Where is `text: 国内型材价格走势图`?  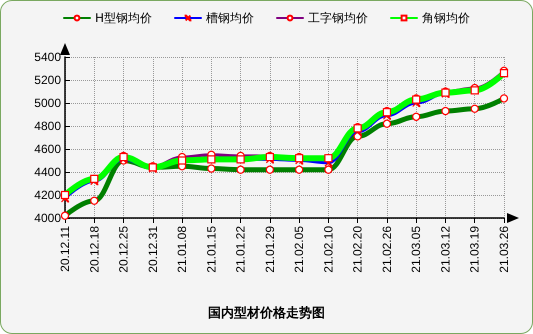
text: 国内型材价格走势图 is located at coordinates (266, 313).